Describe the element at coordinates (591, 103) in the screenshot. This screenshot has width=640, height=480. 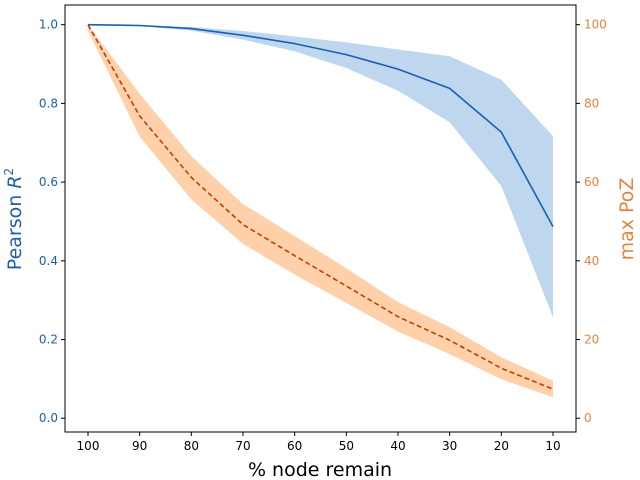
I see `y-right-tick-label: 80` at that location.